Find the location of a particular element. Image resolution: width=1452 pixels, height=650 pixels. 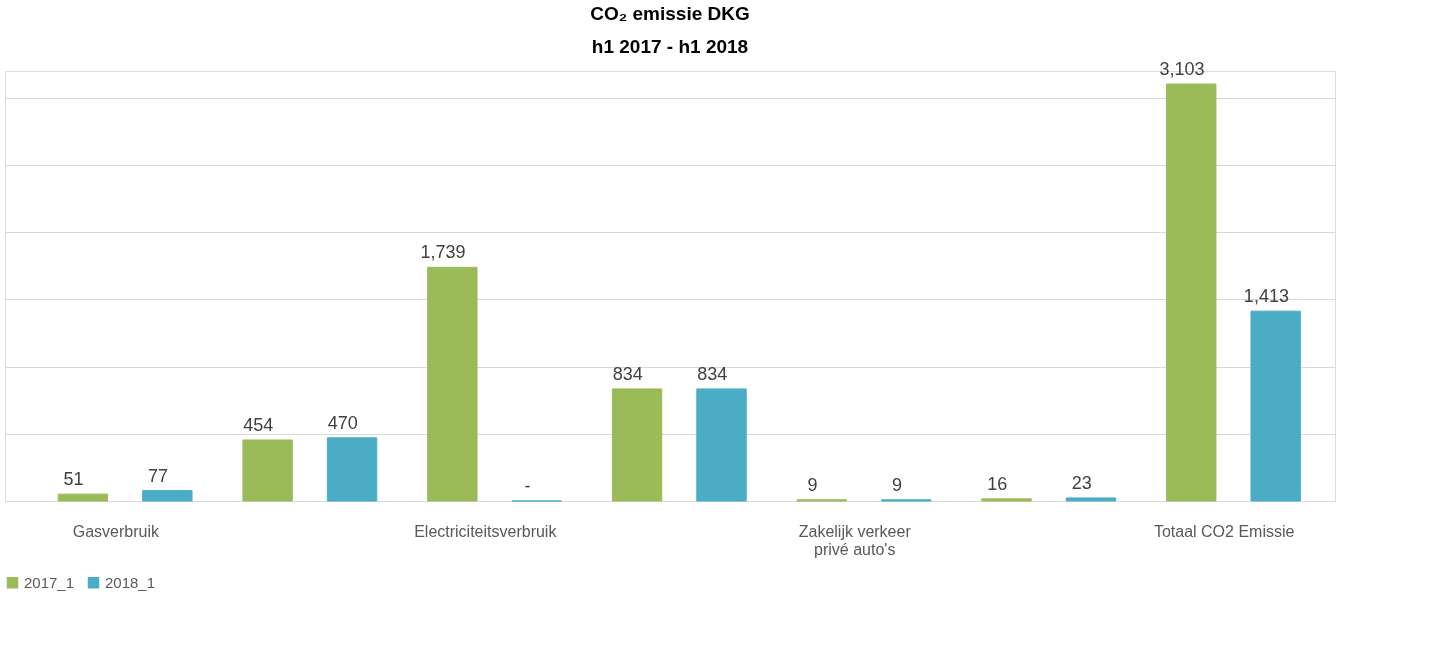

data-label: 23 is located at coordinates (1081, 482).